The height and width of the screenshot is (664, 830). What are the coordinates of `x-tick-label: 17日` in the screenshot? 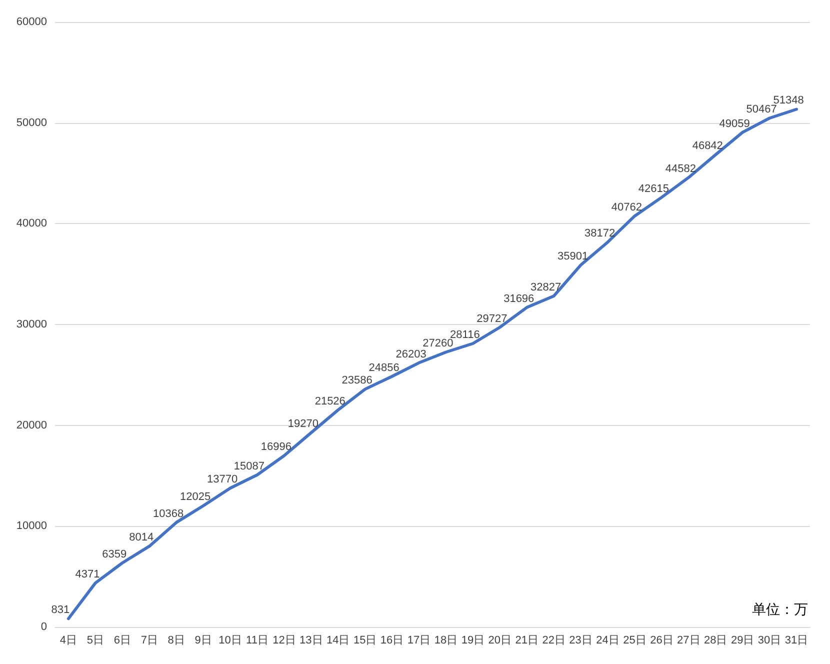 It's located at (419, 640).